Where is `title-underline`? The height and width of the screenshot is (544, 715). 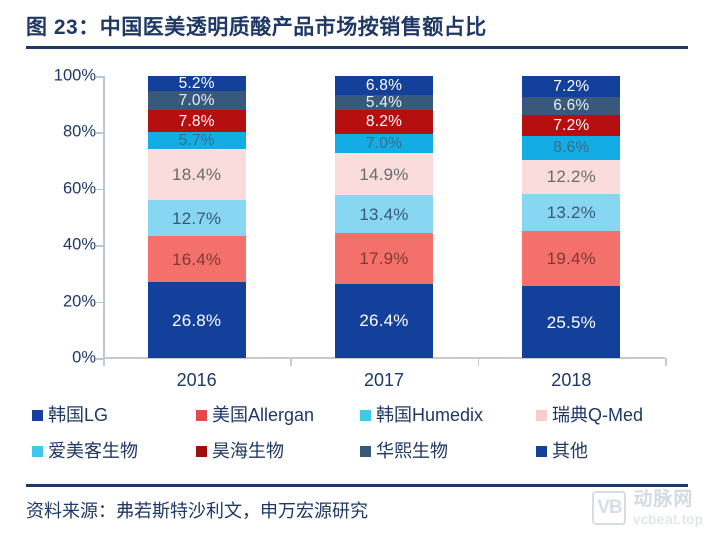
title-underline is located at coordinates (357, 47).